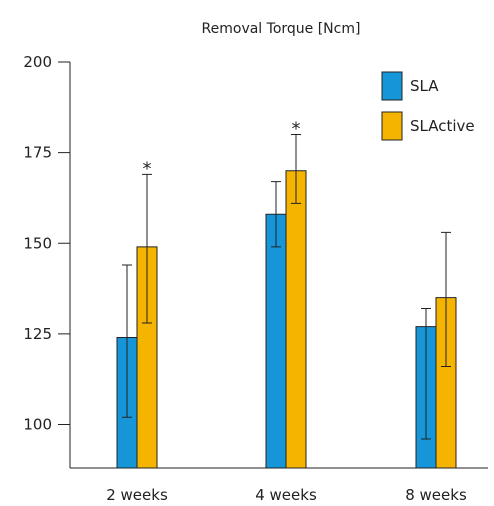 This screenshot has height=506, width=494. I want to click on y-tick-label: 150, so click(37, 243).